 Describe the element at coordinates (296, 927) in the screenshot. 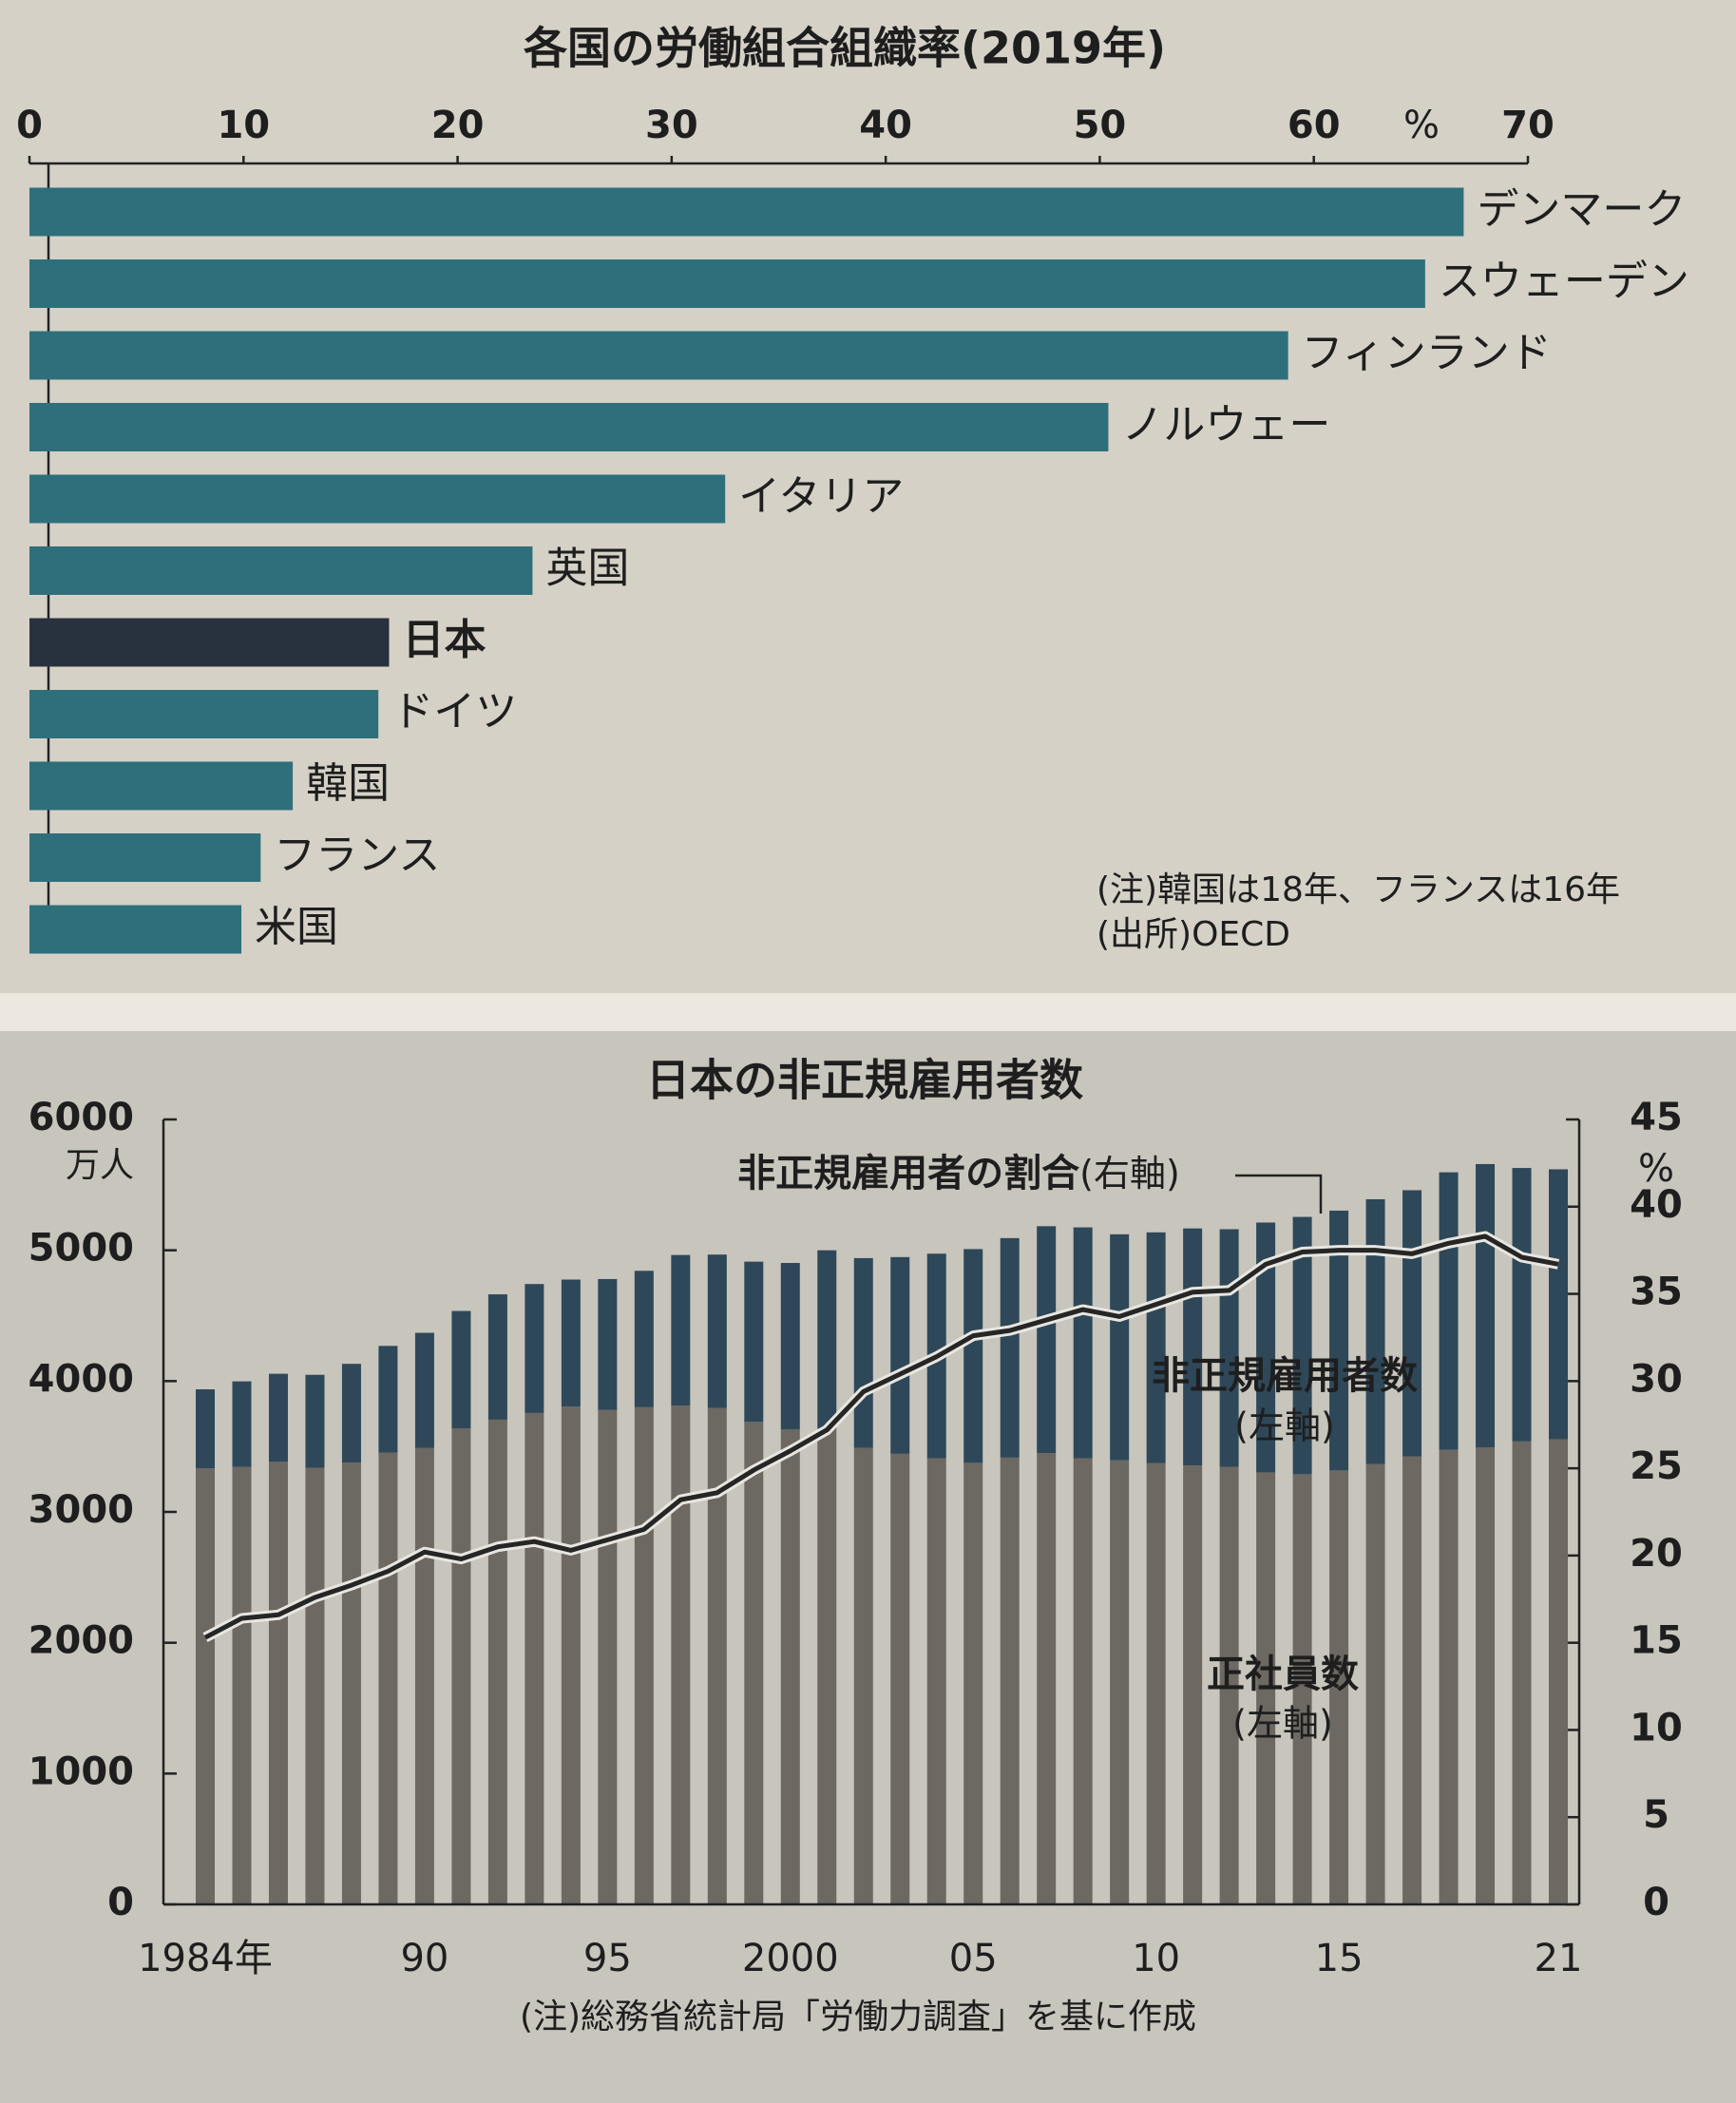

I see `bar-label: 米国` at that location.